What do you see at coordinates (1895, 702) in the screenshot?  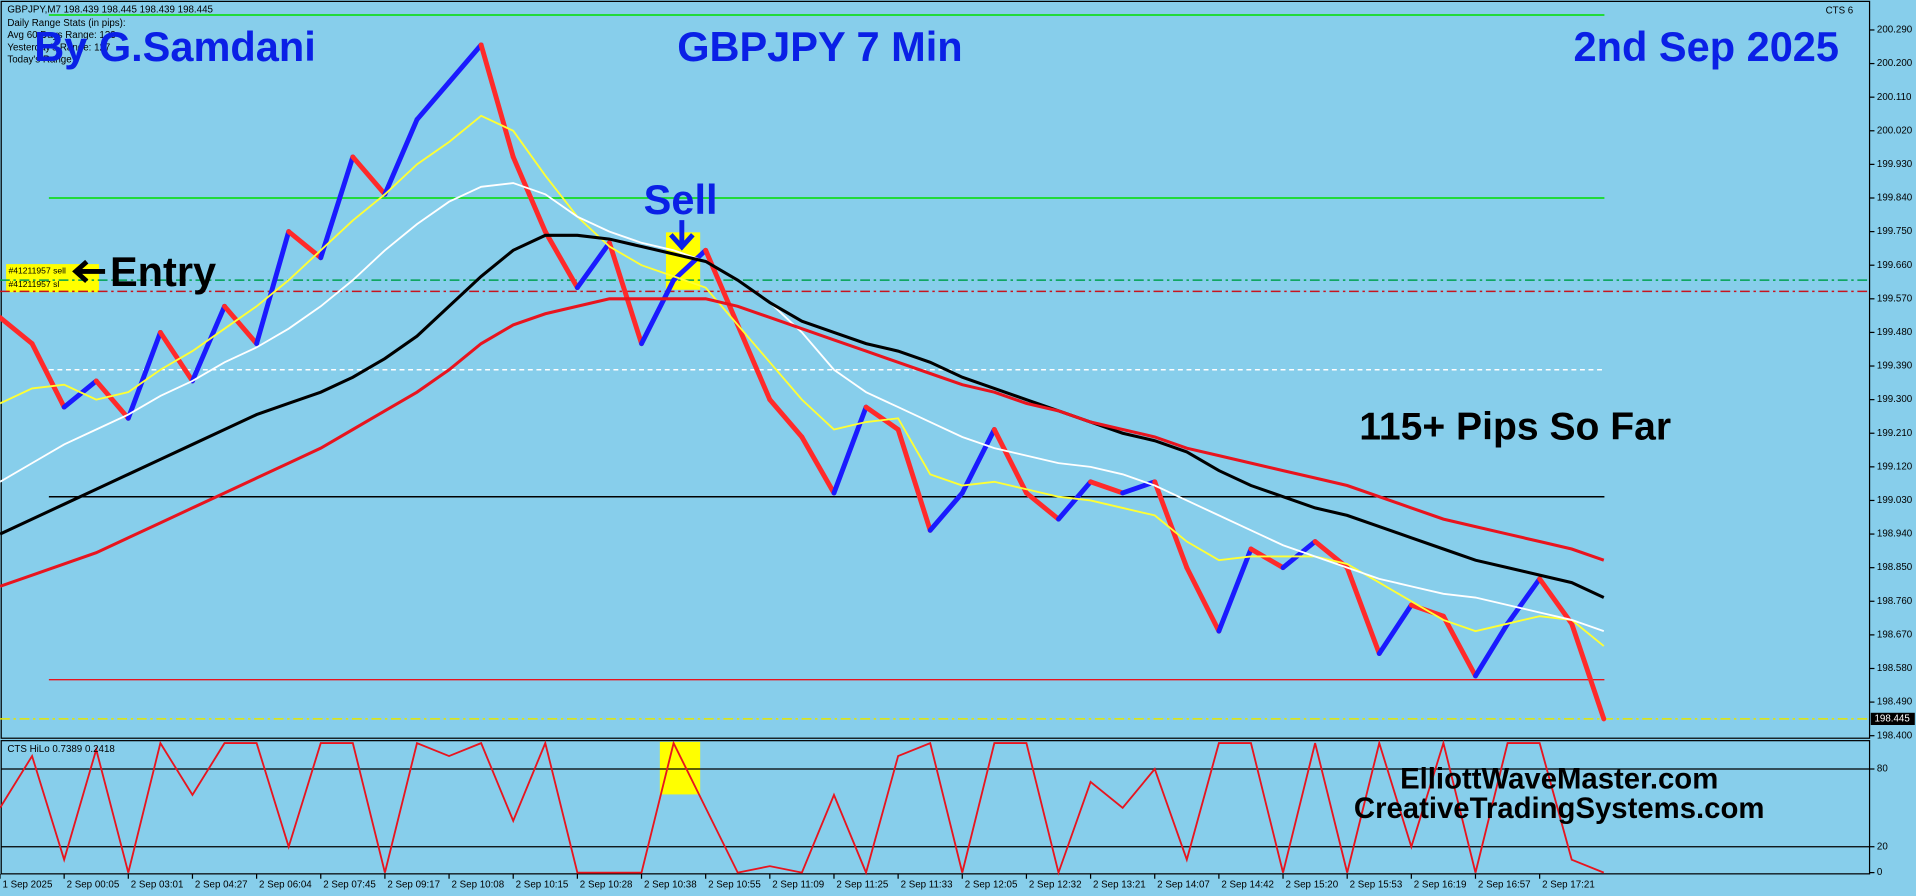 I see `y-tick-label: 198.490` at bounding box center [1895, 702].